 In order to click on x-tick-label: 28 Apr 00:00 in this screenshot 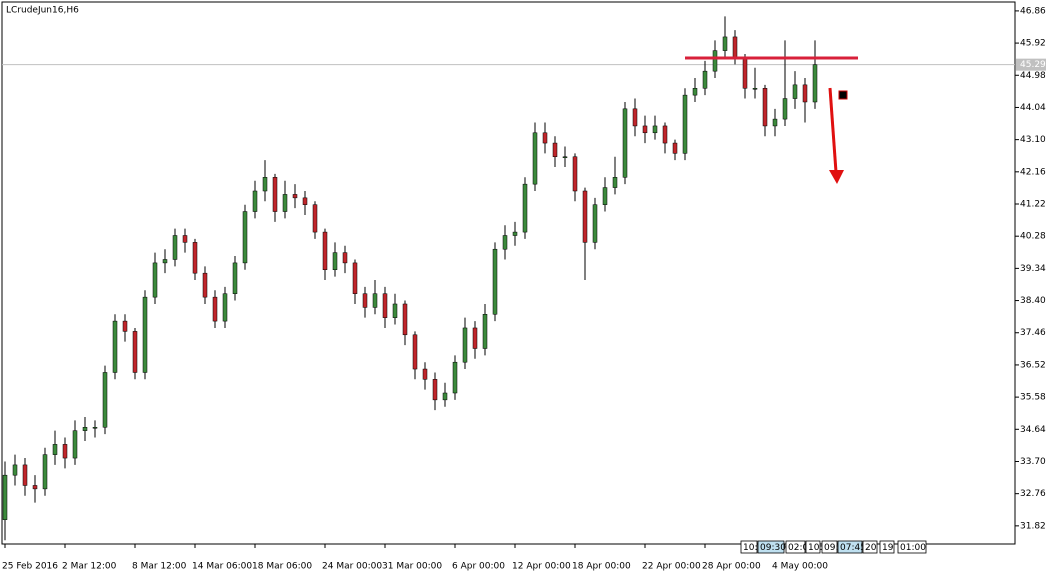, I will do `click(731, 567)`.